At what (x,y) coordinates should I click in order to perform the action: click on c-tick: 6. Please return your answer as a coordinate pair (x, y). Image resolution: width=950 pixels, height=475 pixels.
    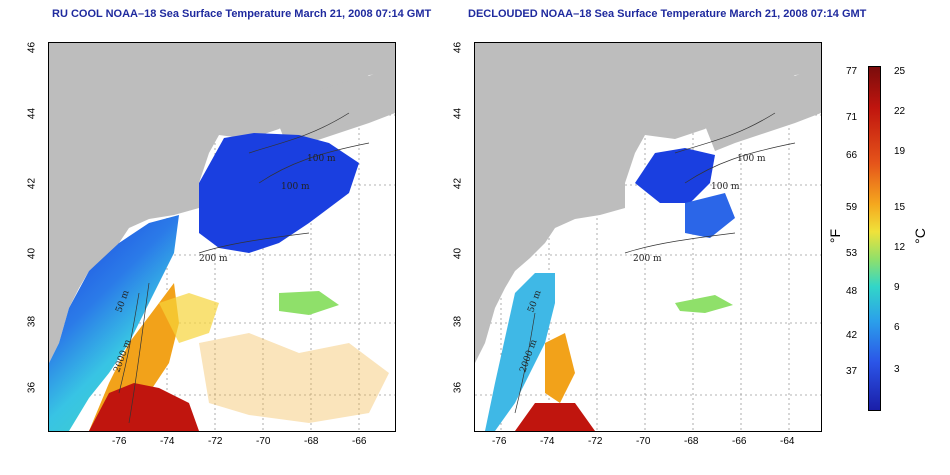
    Looking at the image, I should click on (897, 327).